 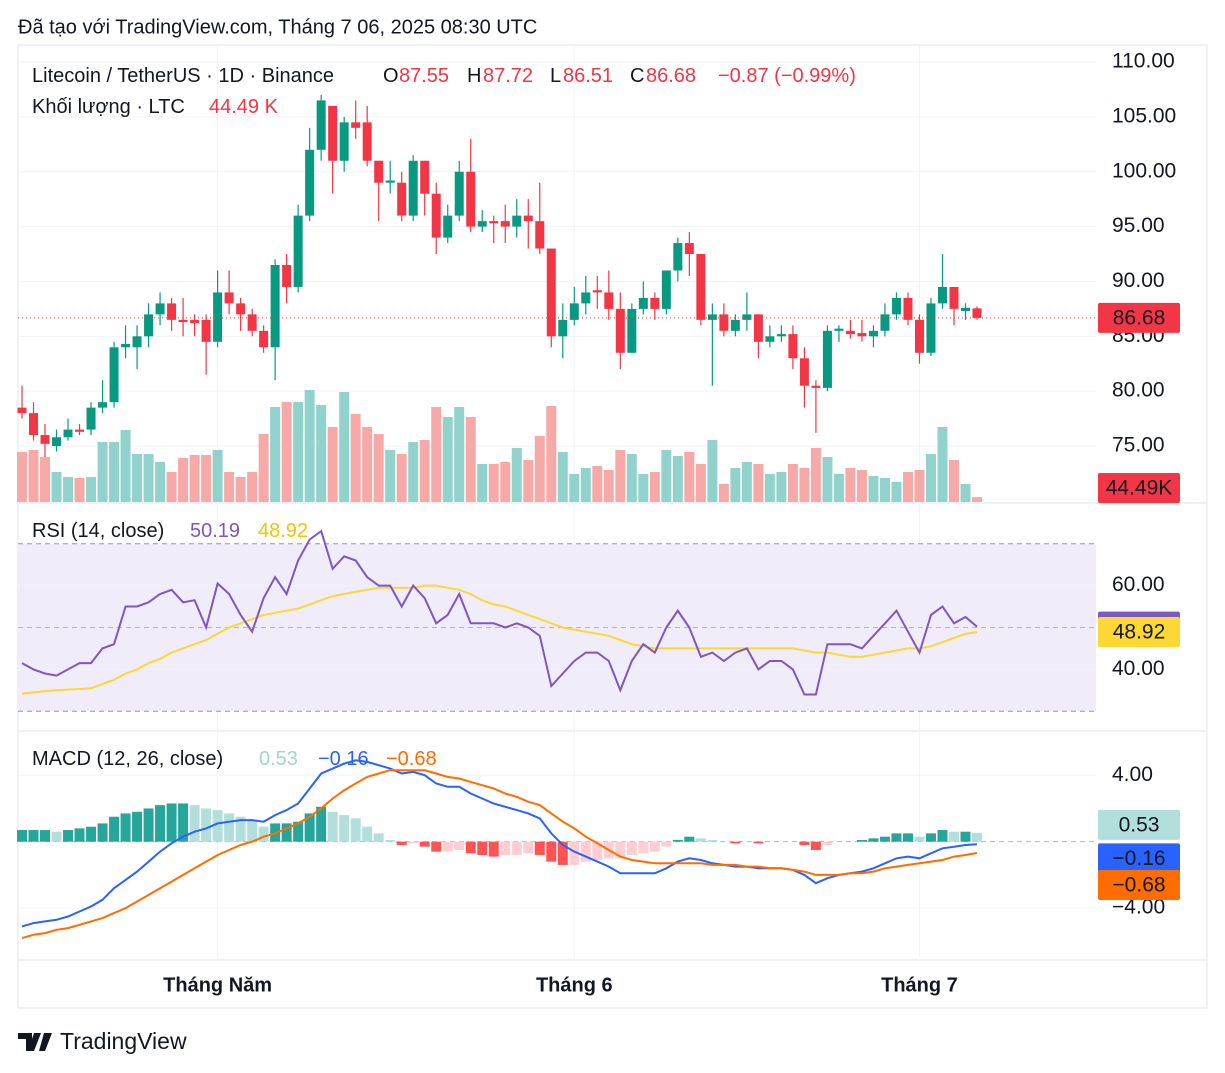 I want to click on volume-badge: 44.49K, so click(x=1139, y=488).